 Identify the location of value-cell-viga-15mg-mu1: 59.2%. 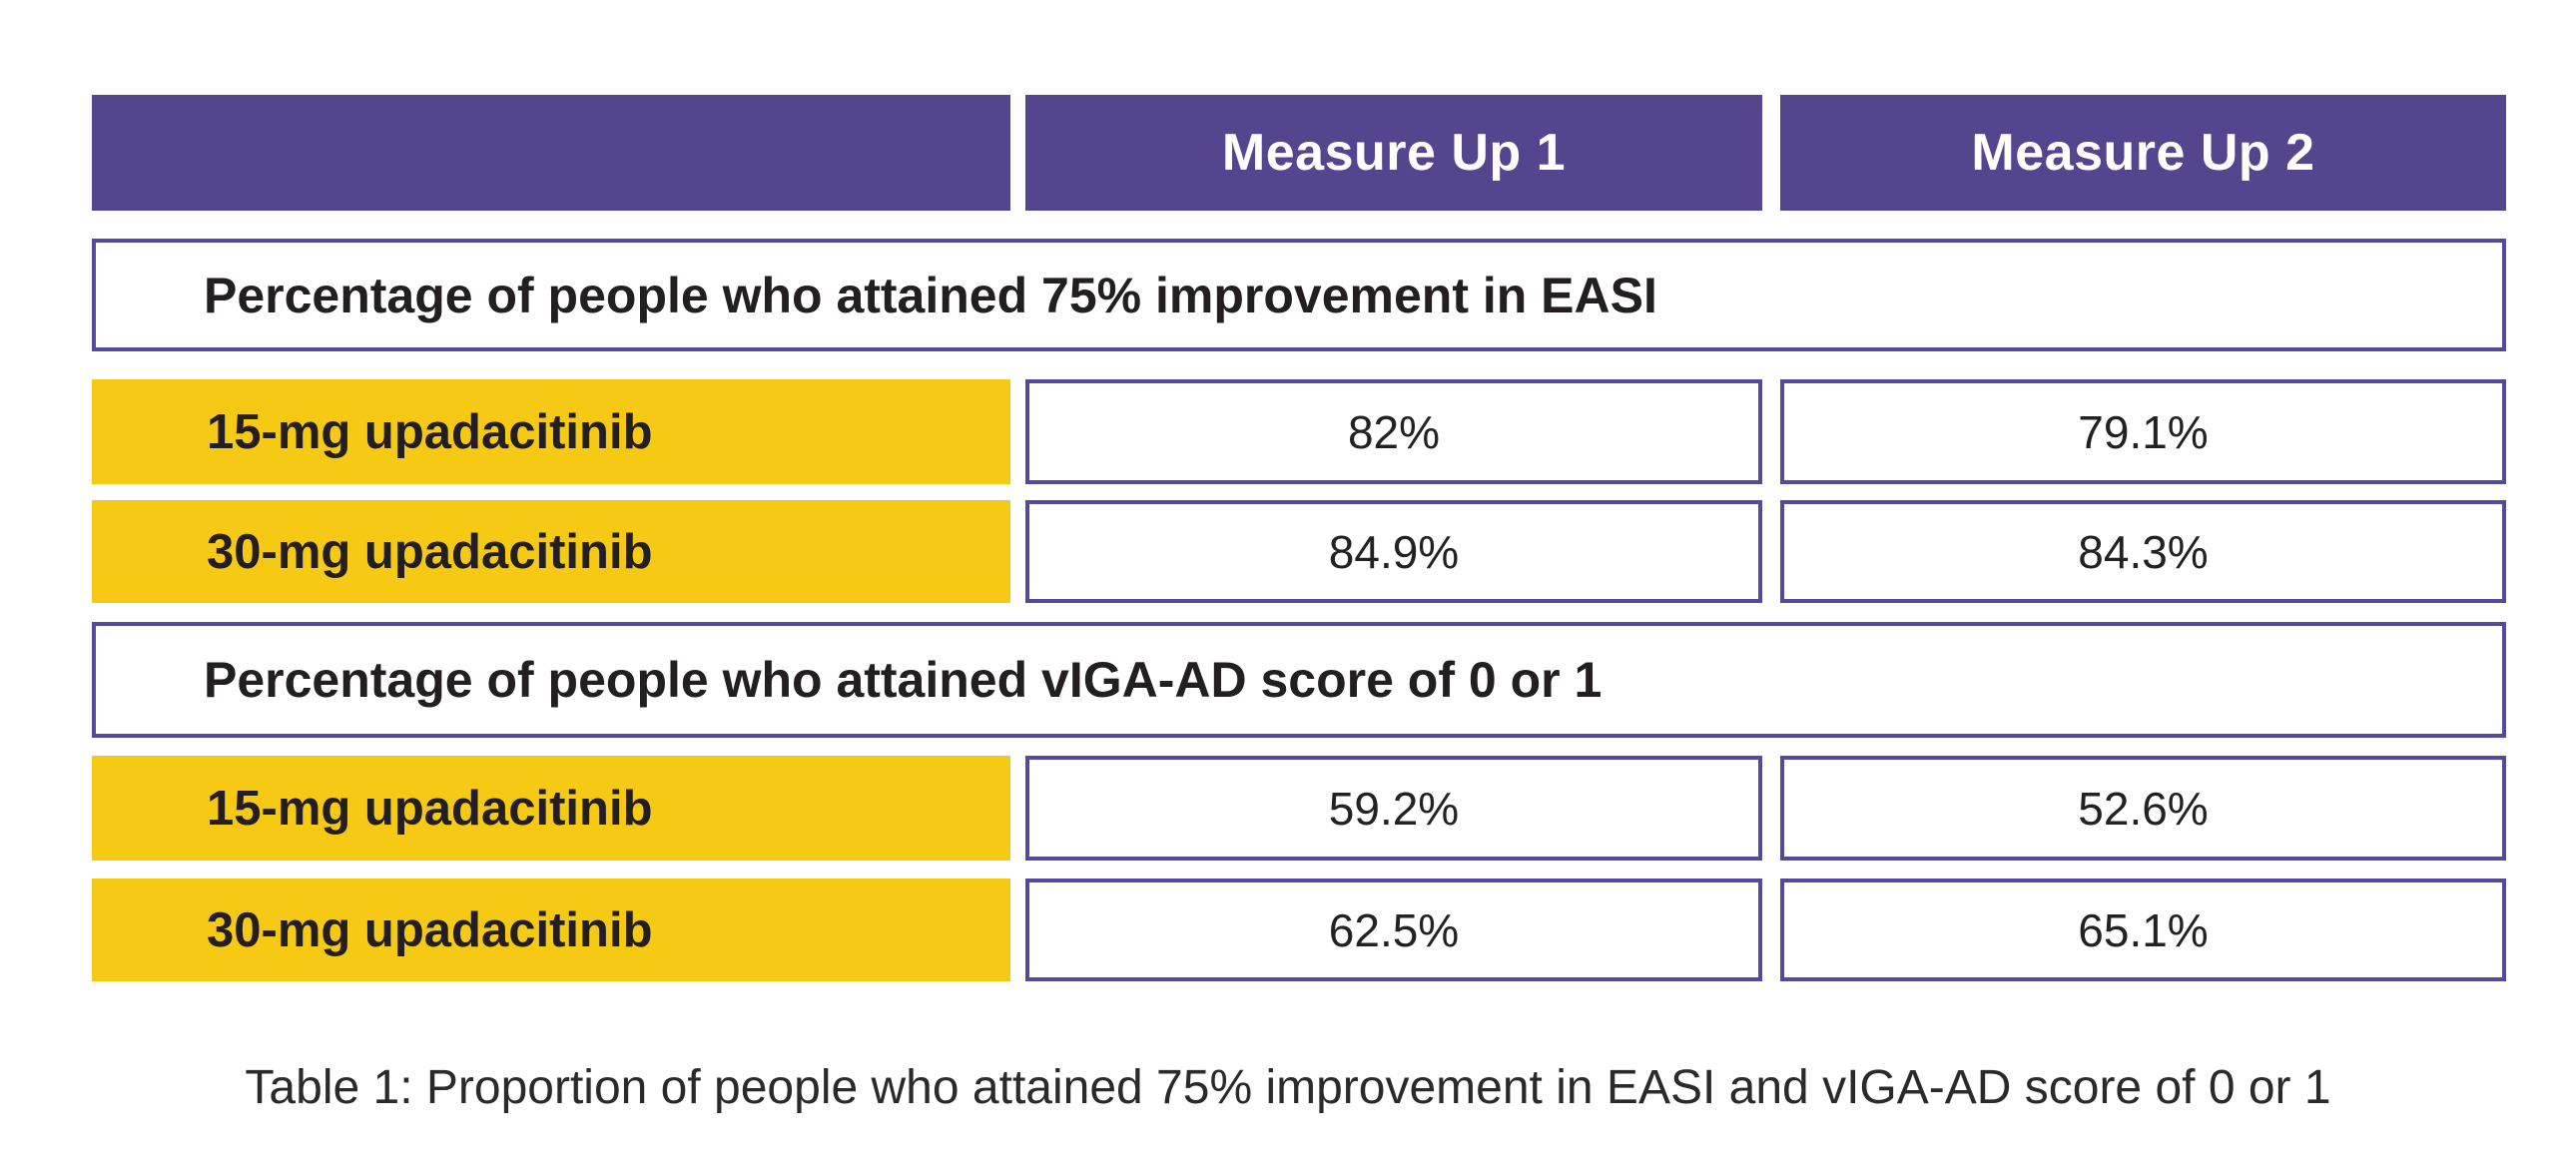
(1393, 808).